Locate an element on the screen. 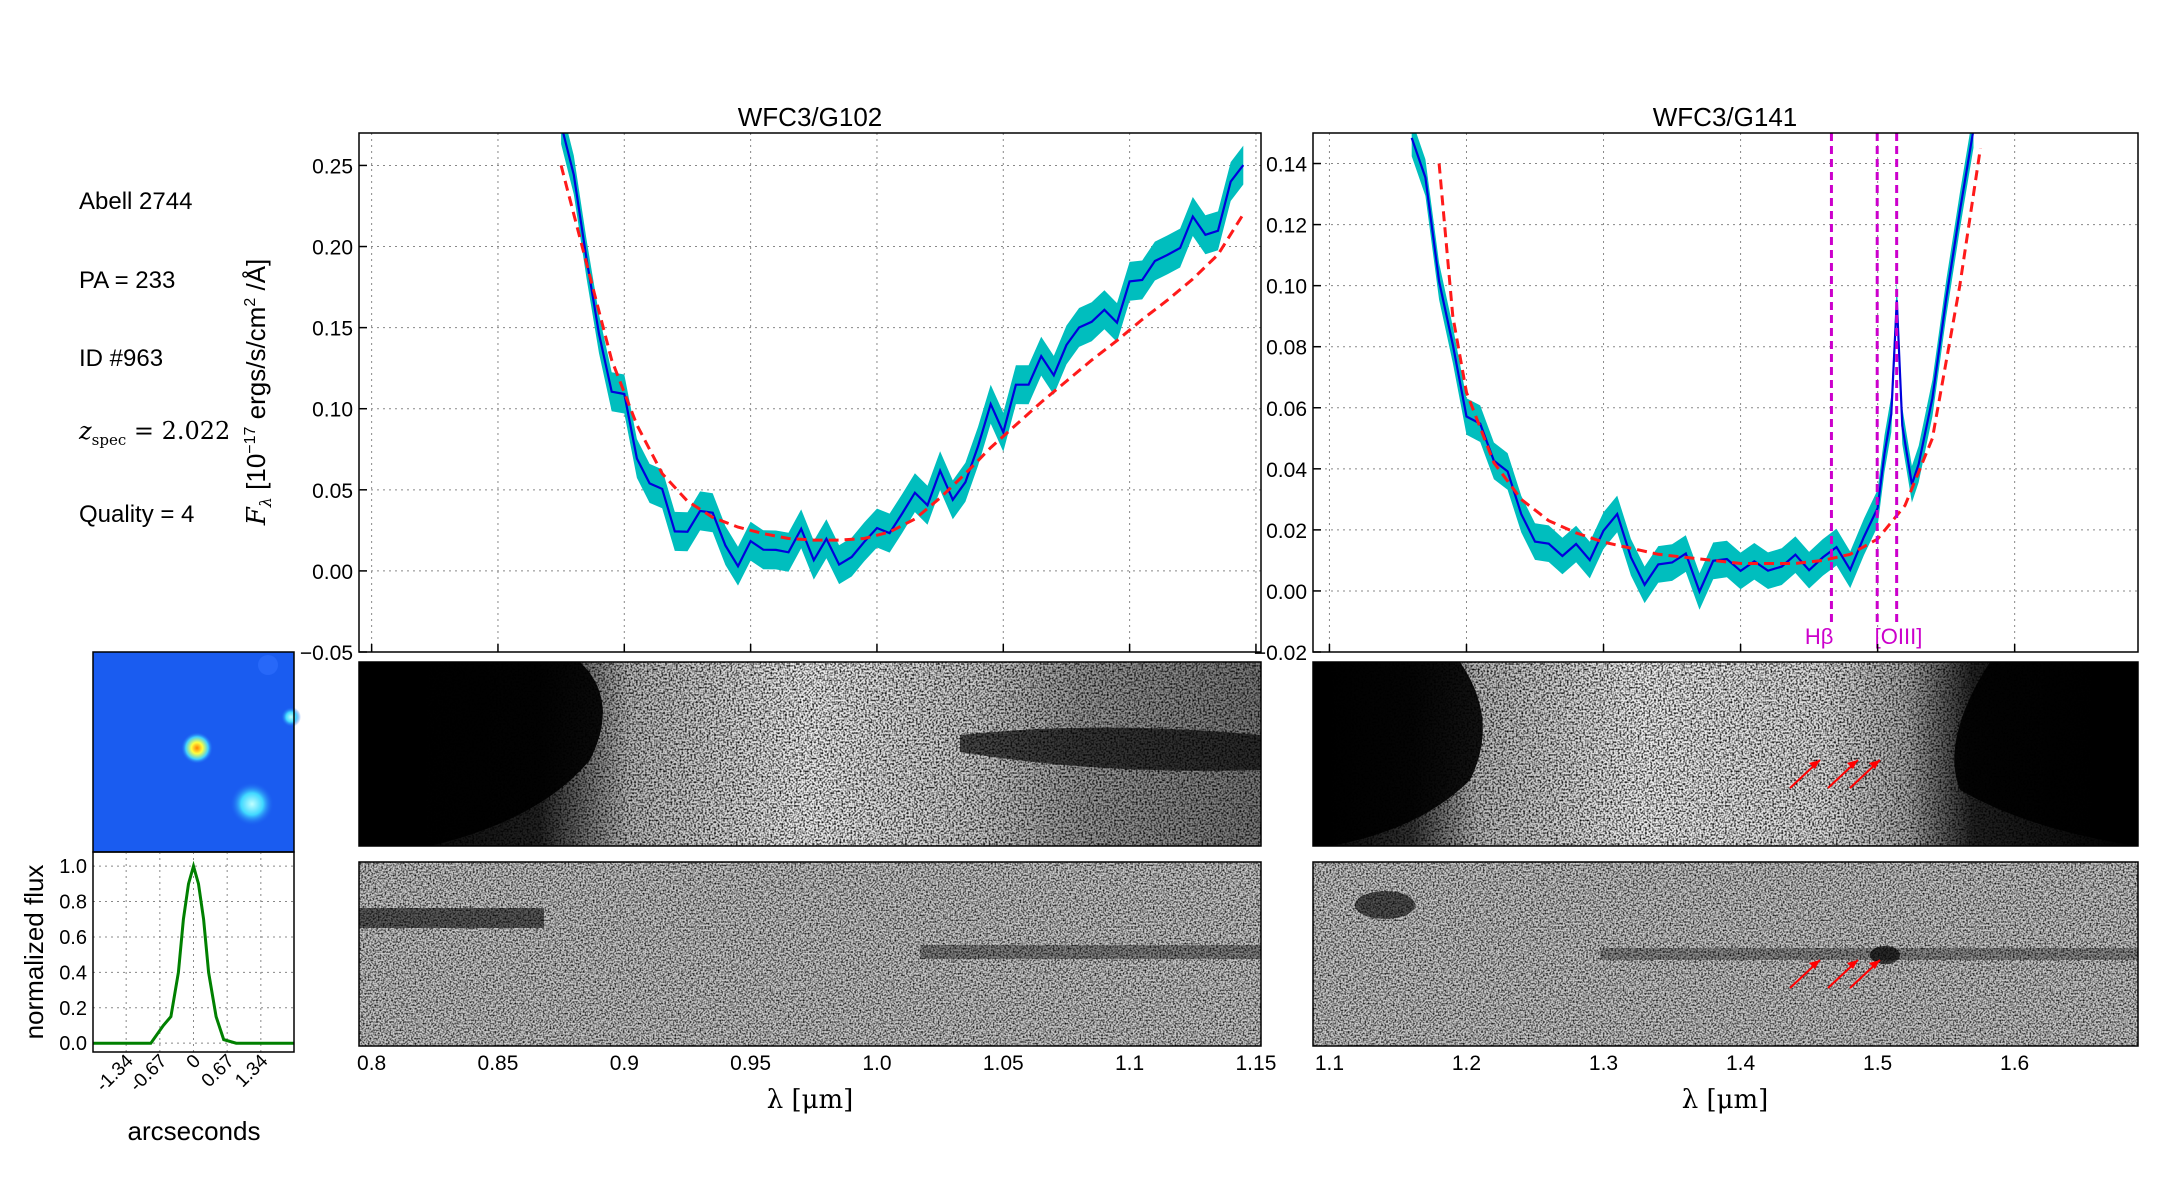 This screenshot has height=1200, width=2160. z-symbol: z is located at coordinates (85, 431).